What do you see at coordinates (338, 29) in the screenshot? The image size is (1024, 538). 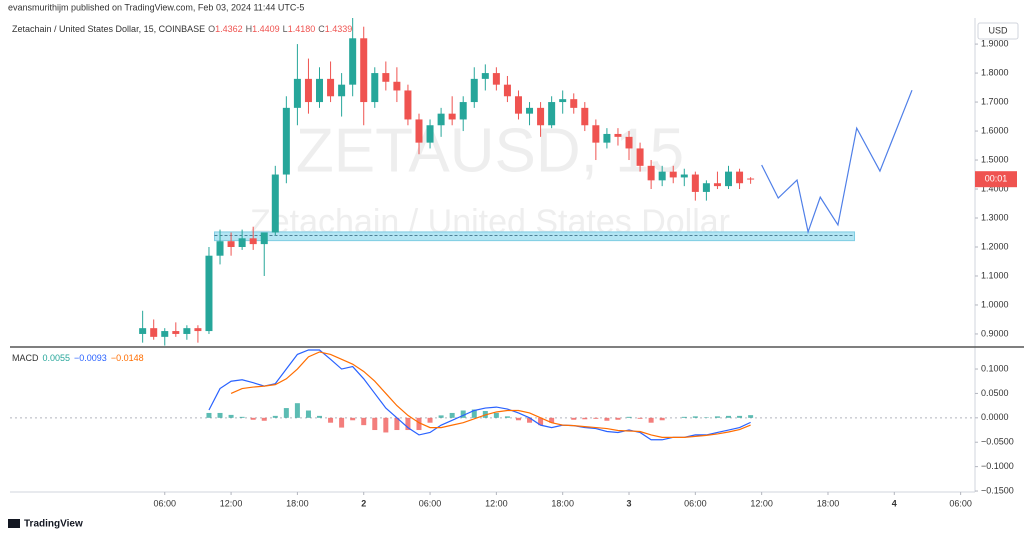 I see `ohlc-value: 1.4339` at bounding box center [338, 29].